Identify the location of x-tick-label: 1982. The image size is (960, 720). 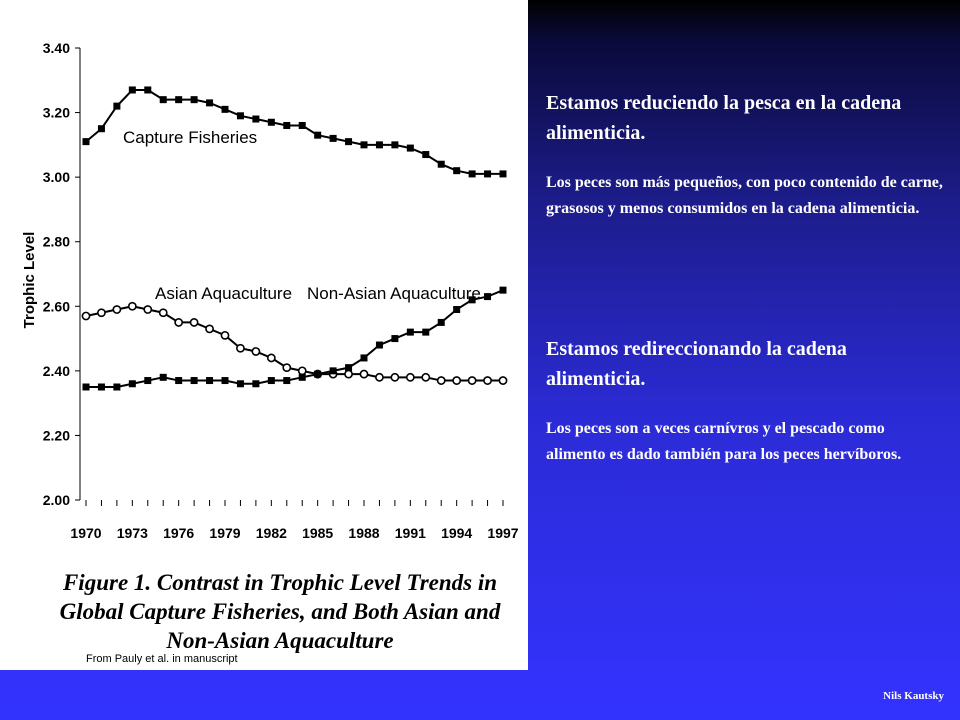
(271, 533).